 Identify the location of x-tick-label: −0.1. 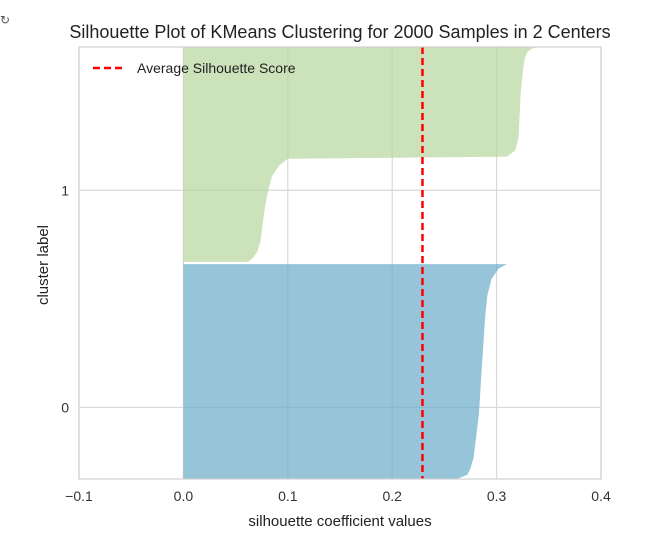
(79, 496).